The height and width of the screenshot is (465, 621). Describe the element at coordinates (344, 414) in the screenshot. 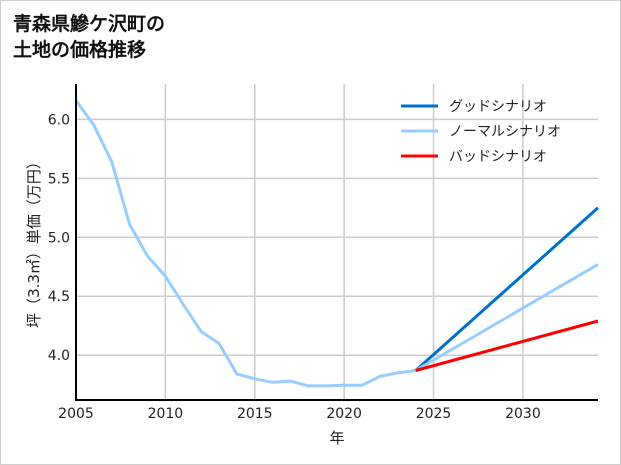

I see `x-tick-label: 2020` at that location.